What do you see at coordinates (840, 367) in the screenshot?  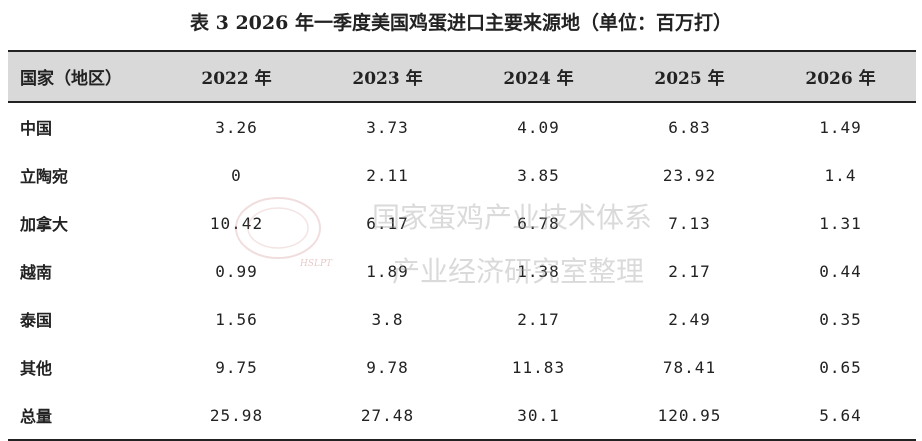 I see `cell: 0.65` at bounding box center [840, 367].